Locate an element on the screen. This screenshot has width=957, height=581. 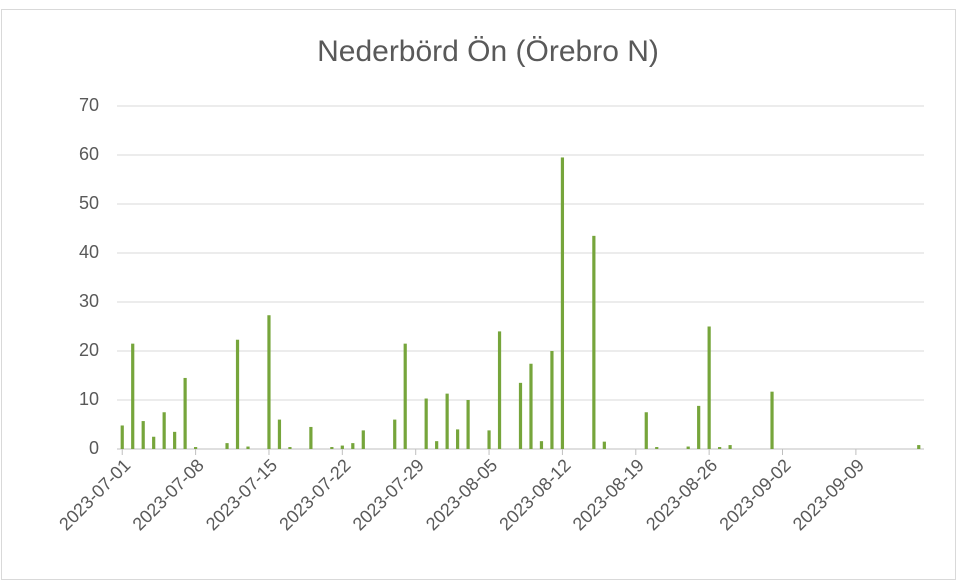
y-tick-label: 0 is located at coordinates (94, 448).